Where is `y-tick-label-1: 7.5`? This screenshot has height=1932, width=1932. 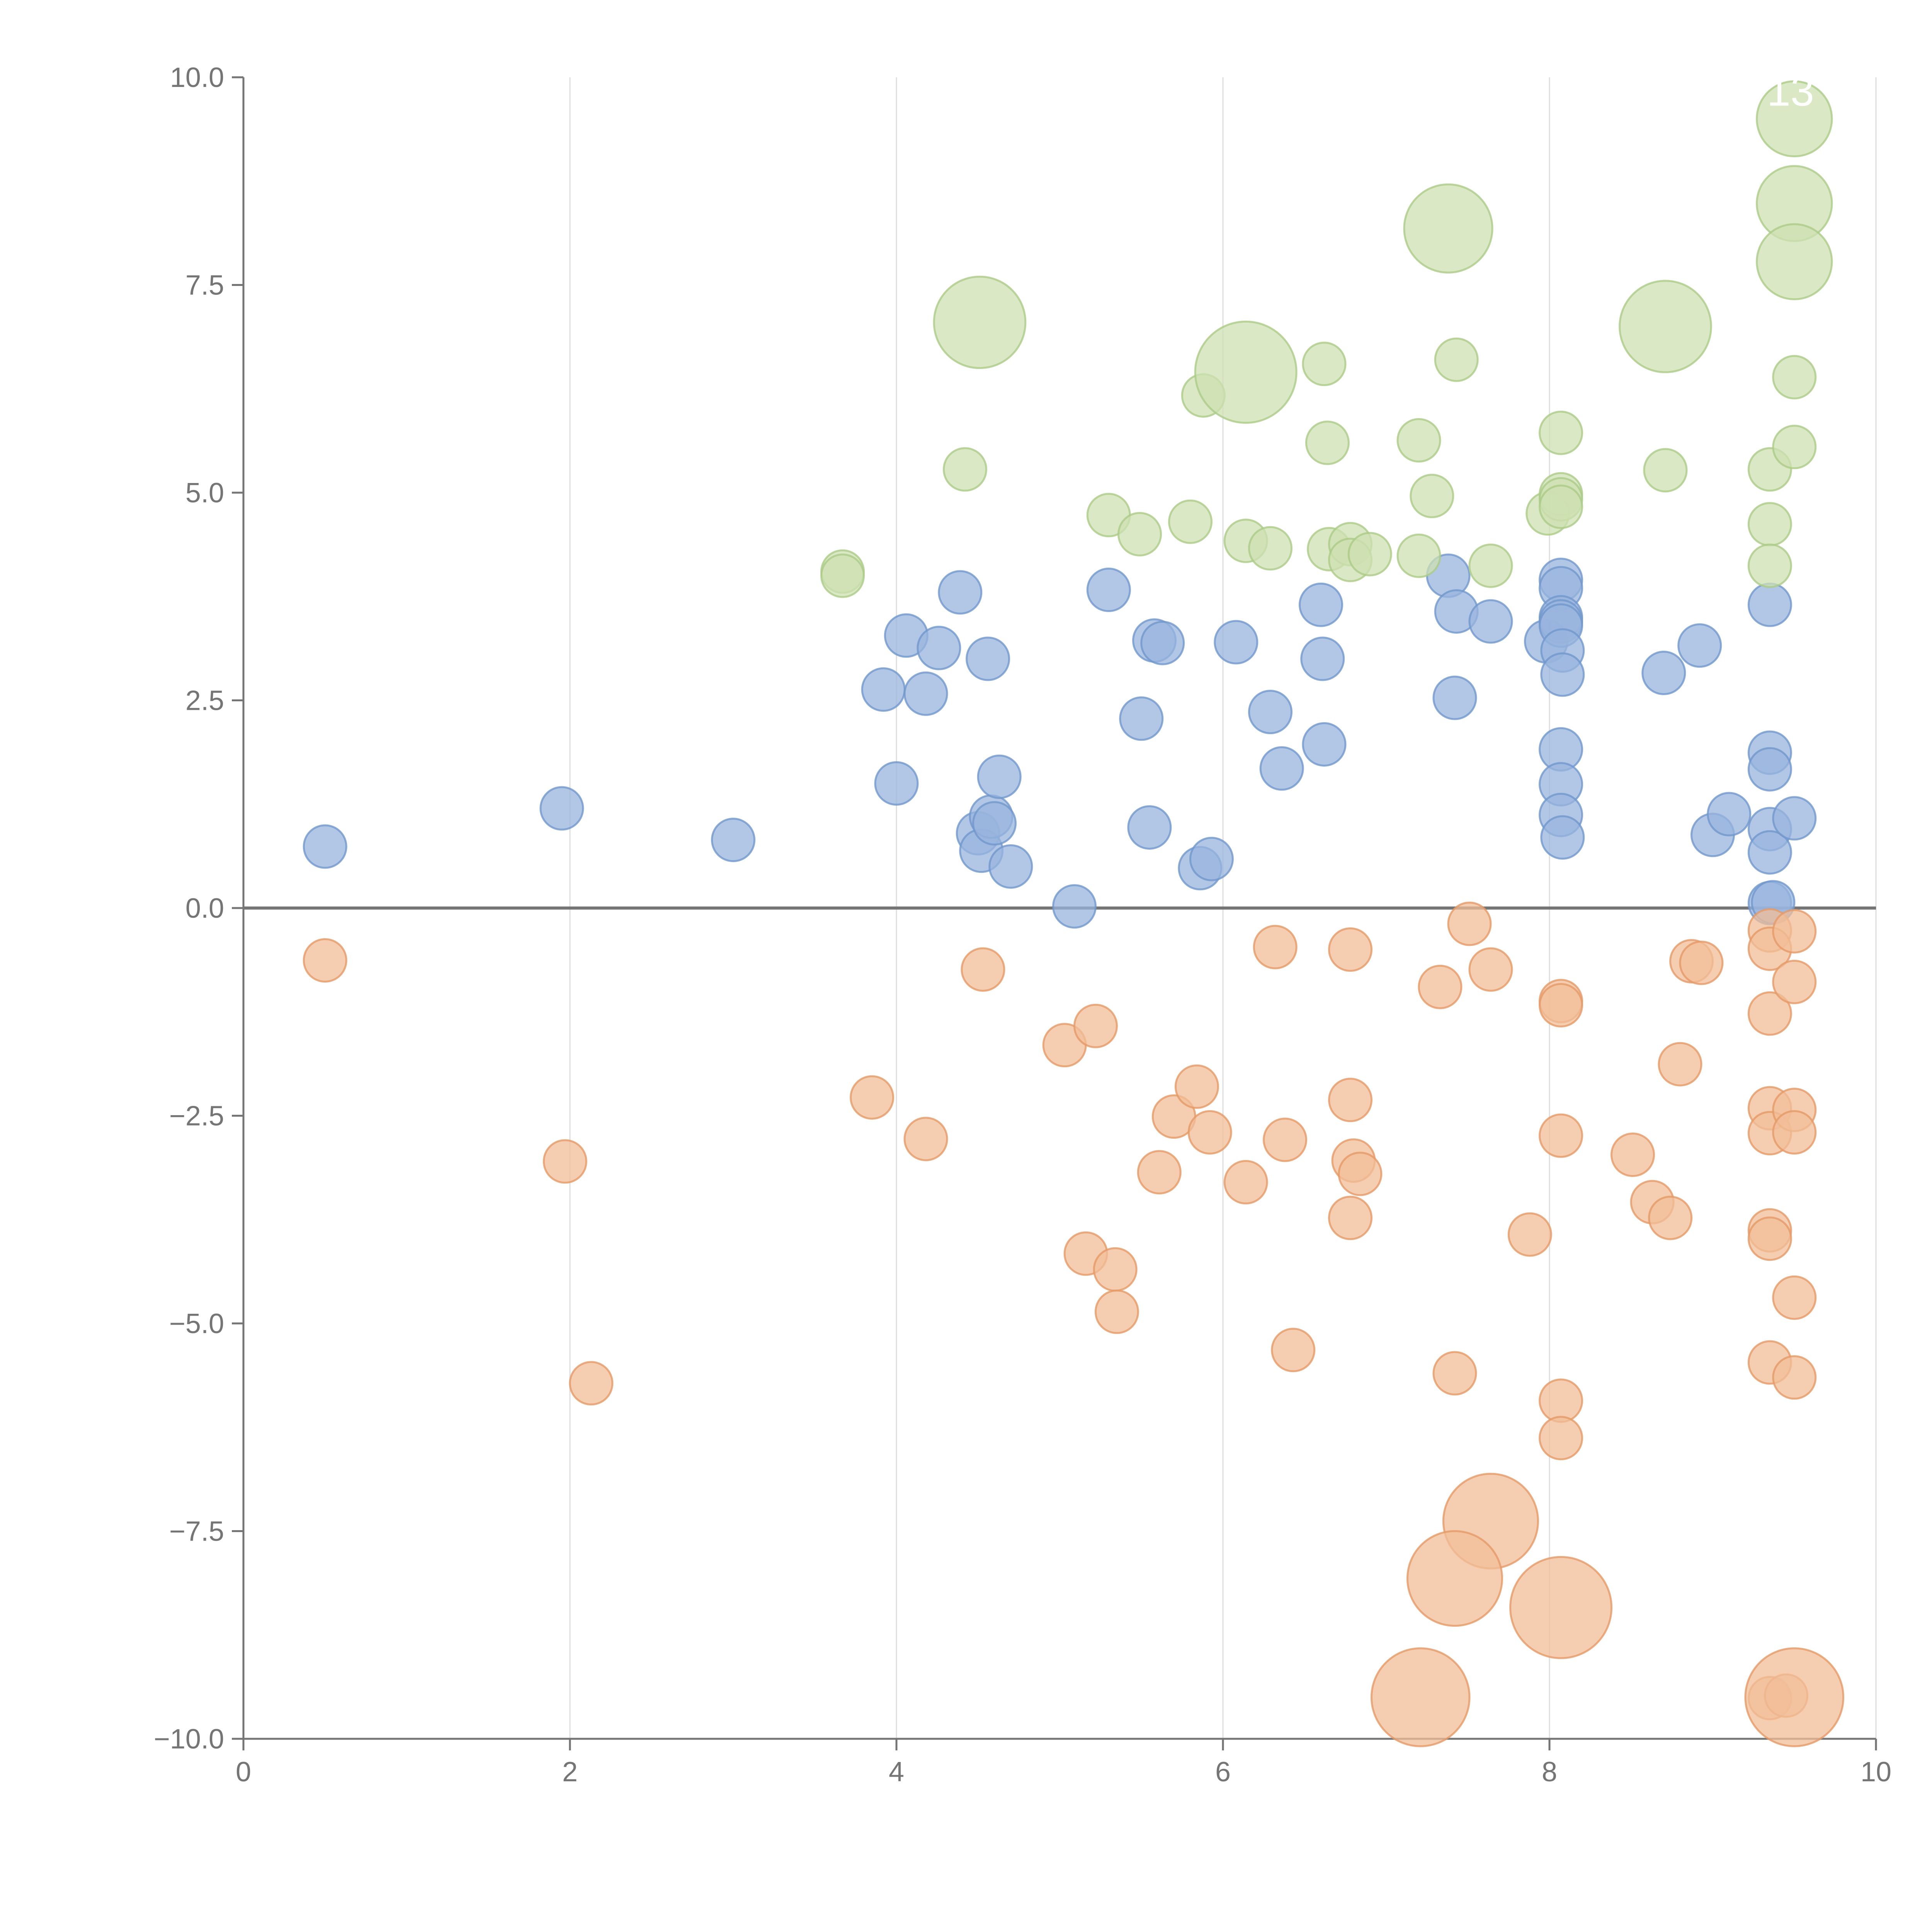 y-tick-label-1: 7.5 is located at coordinates (205, 285).